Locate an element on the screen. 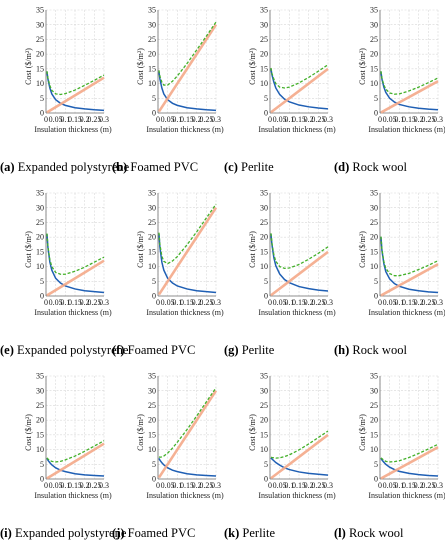 The image size is (445, 550). caption-letter: (b) is located at coordinates (120, 167).